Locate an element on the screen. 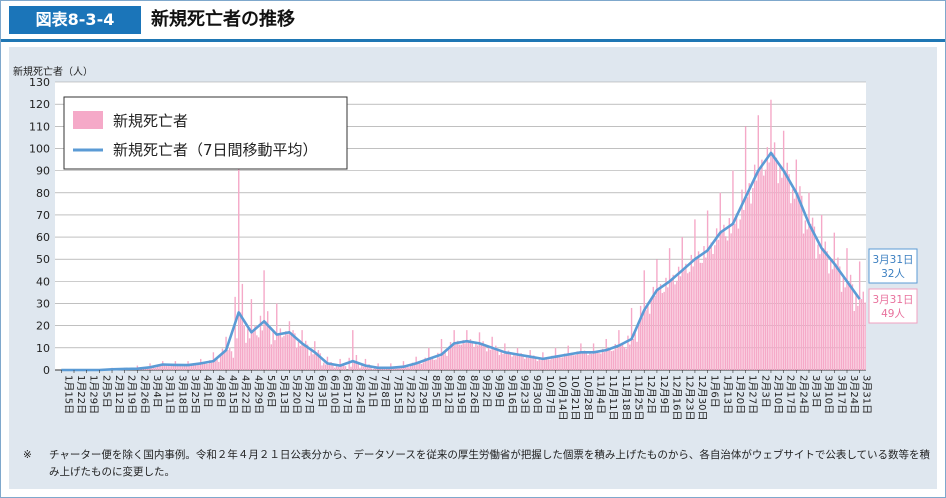 The width and height of the screenshot is (946, 498). x-tick-label: 3月31日 is located at coordinates (867, 394).